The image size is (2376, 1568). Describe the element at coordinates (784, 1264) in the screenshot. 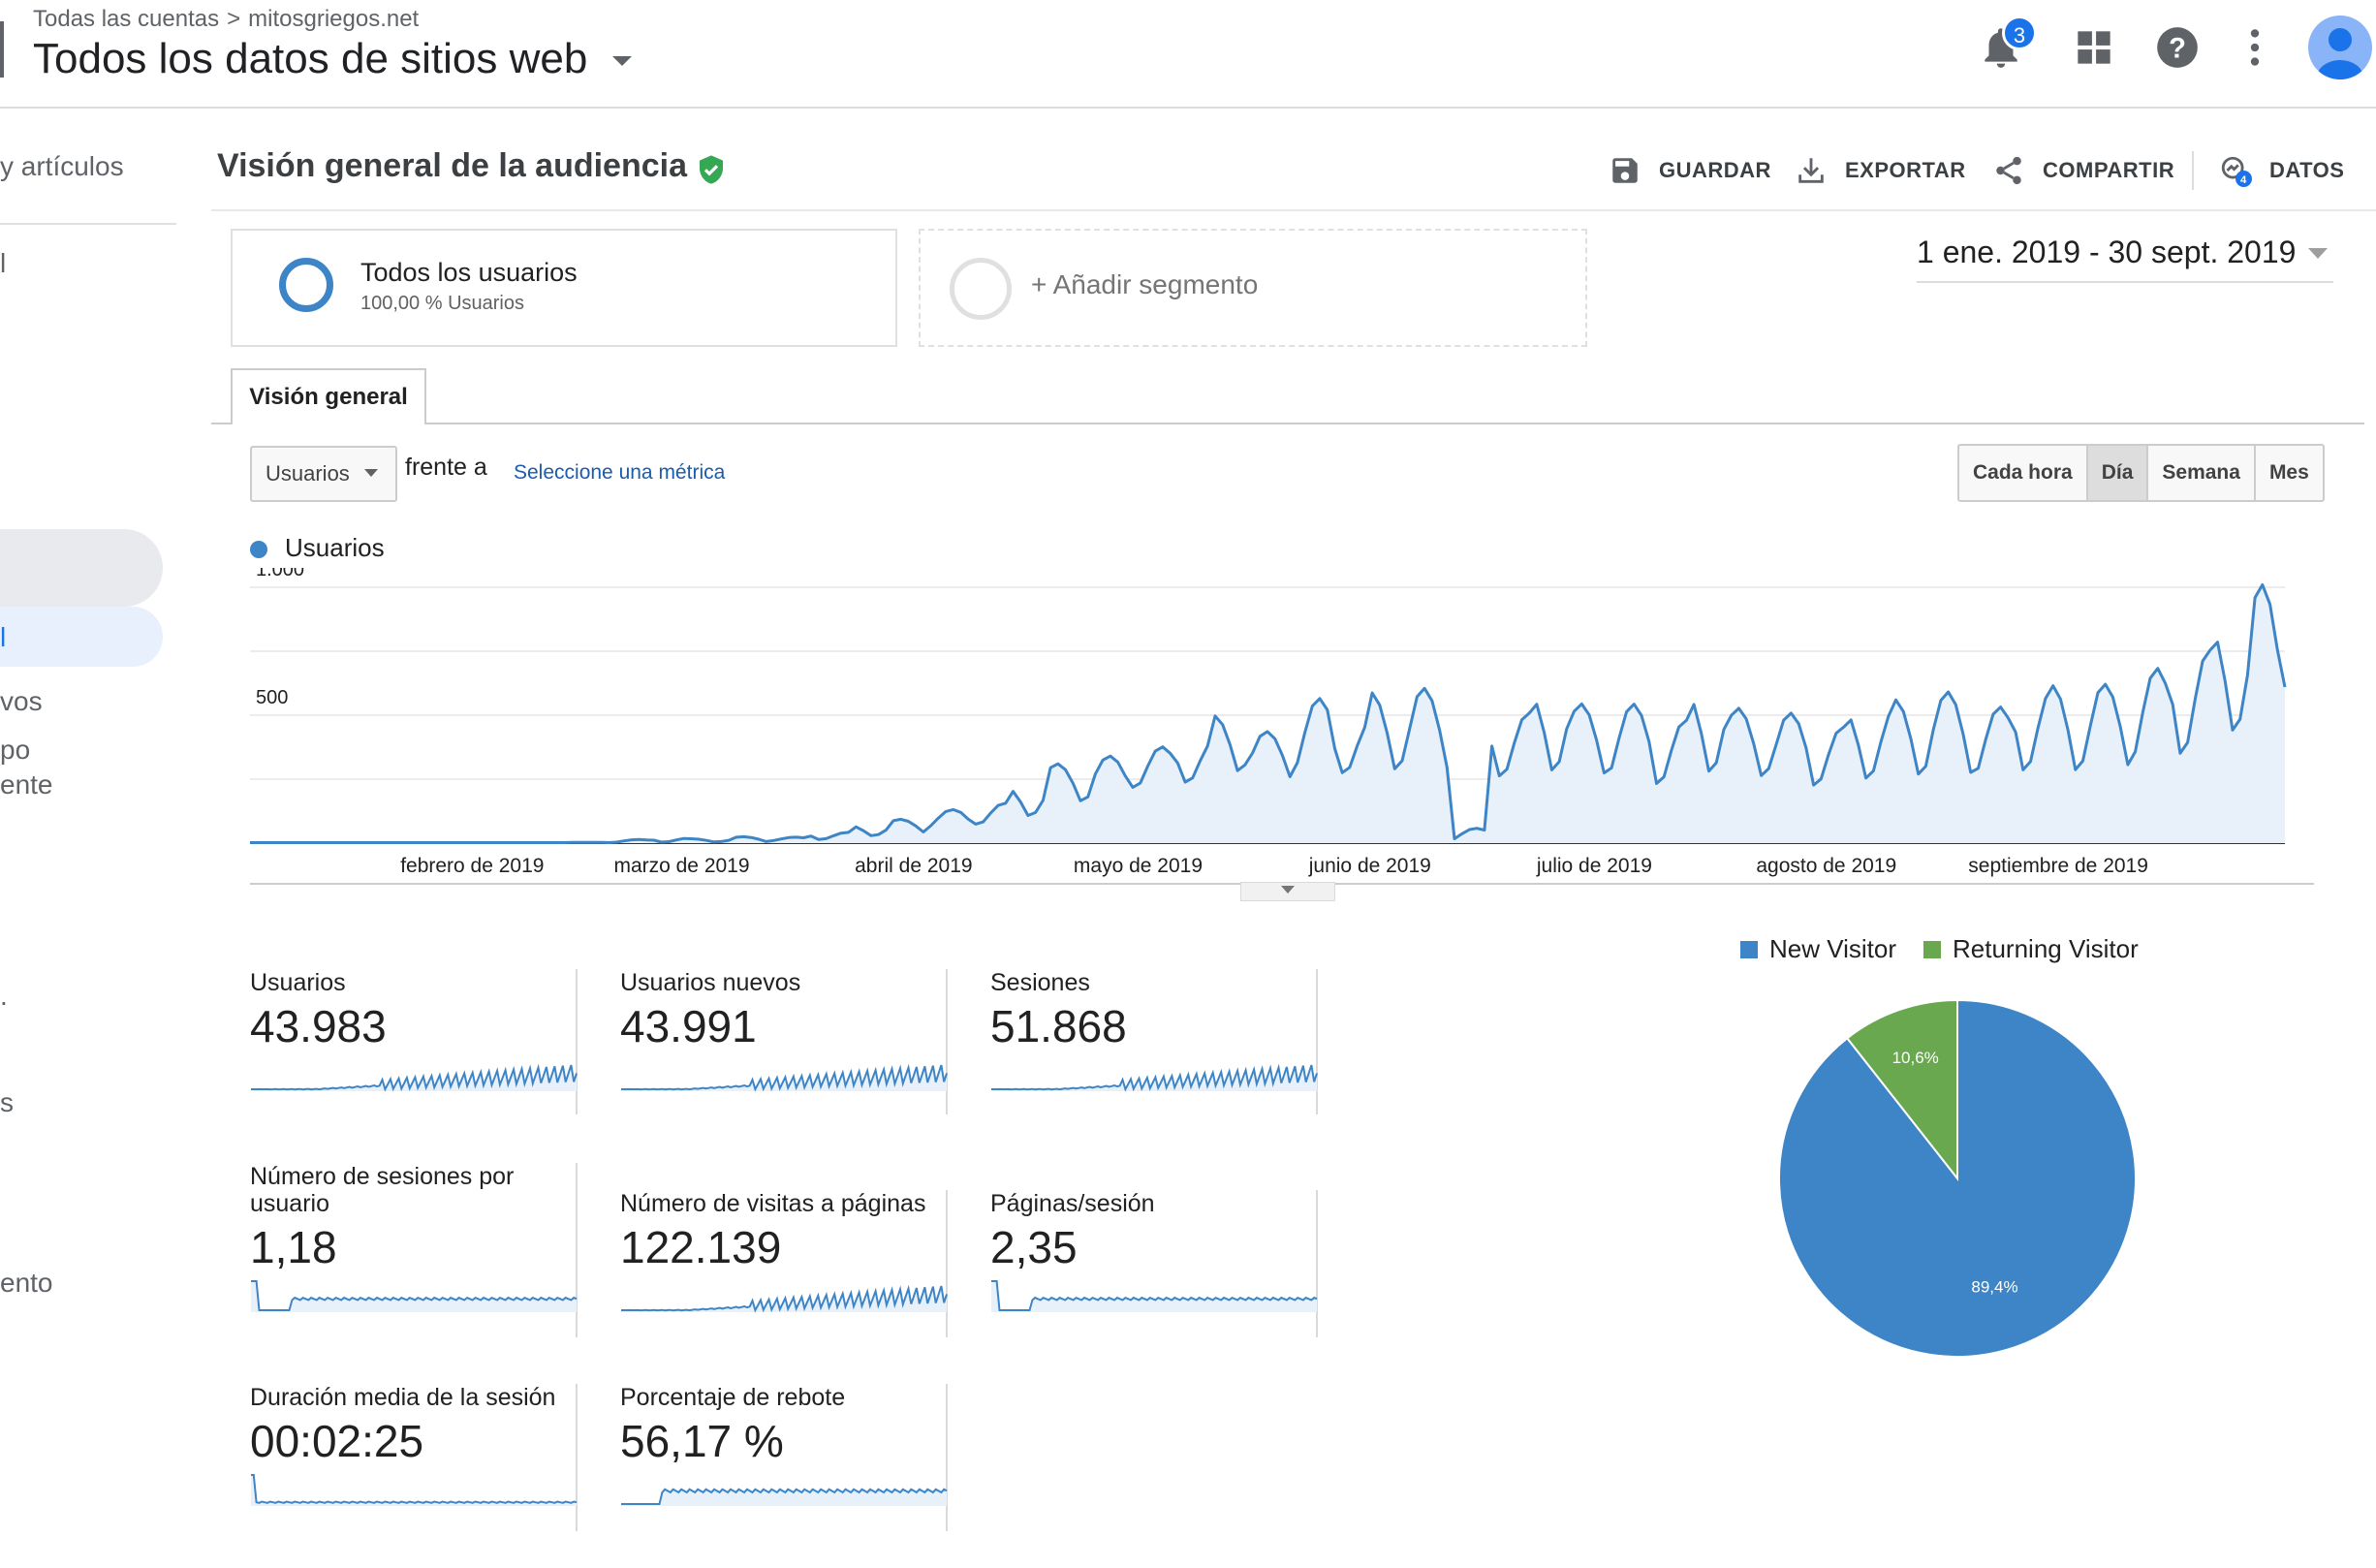

I see `scorecard-pageviews: Número de visitas a páginas 122.139` at that location.